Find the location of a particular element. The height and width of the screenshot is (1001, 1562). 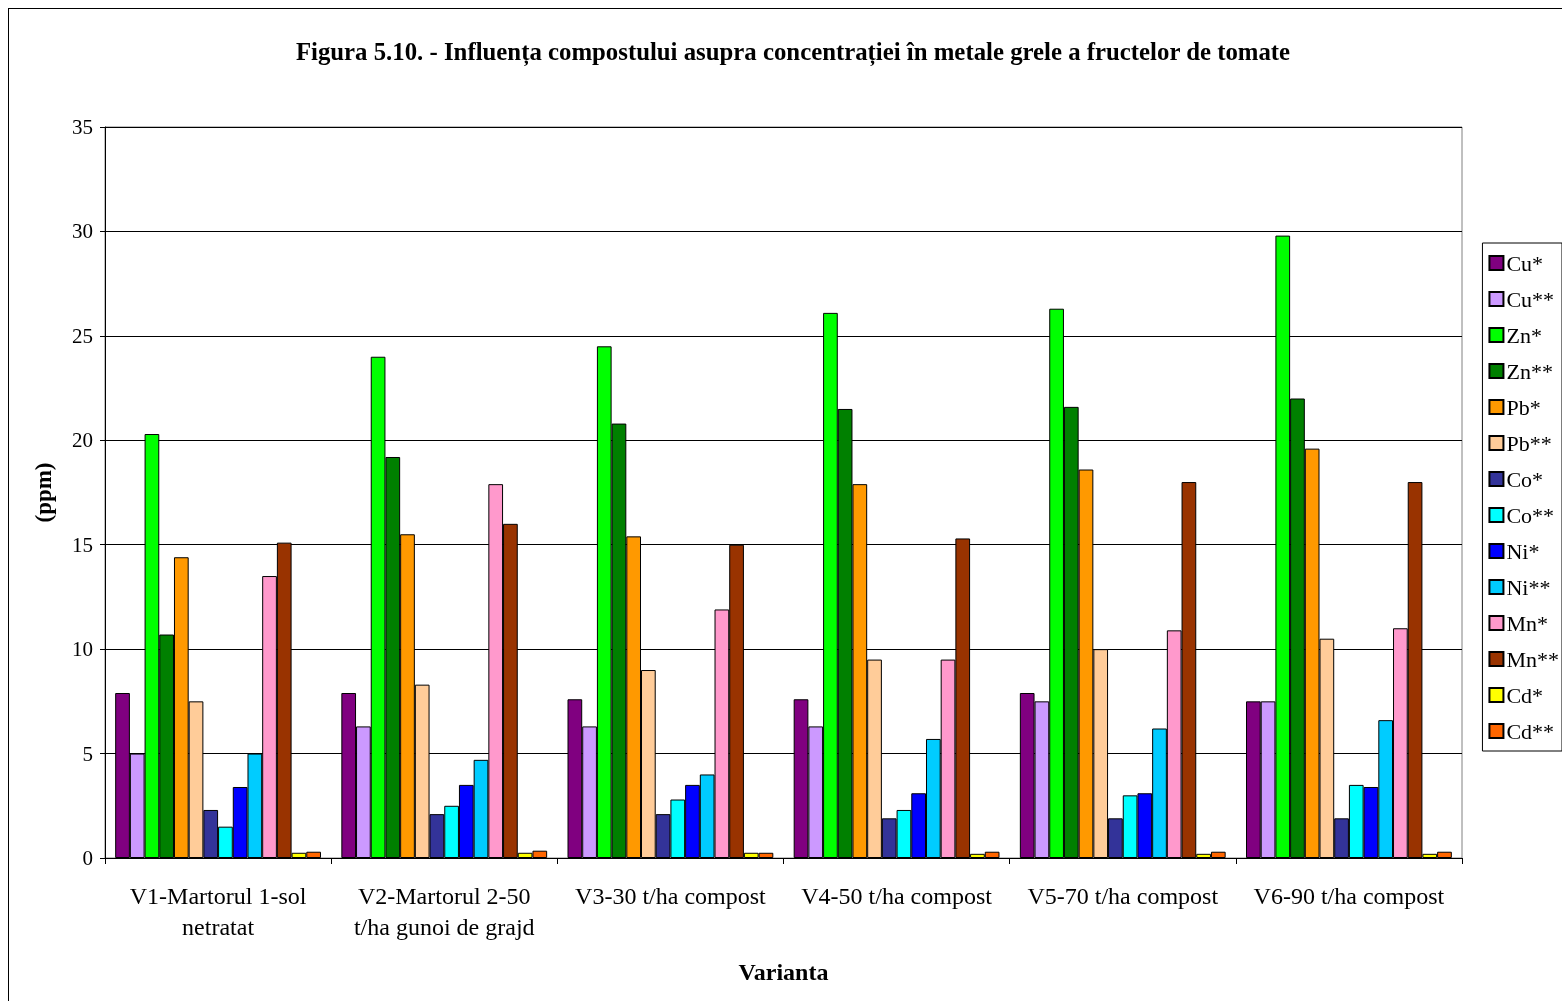

legend-label: Pb** is located at coordinates (1529, 443).